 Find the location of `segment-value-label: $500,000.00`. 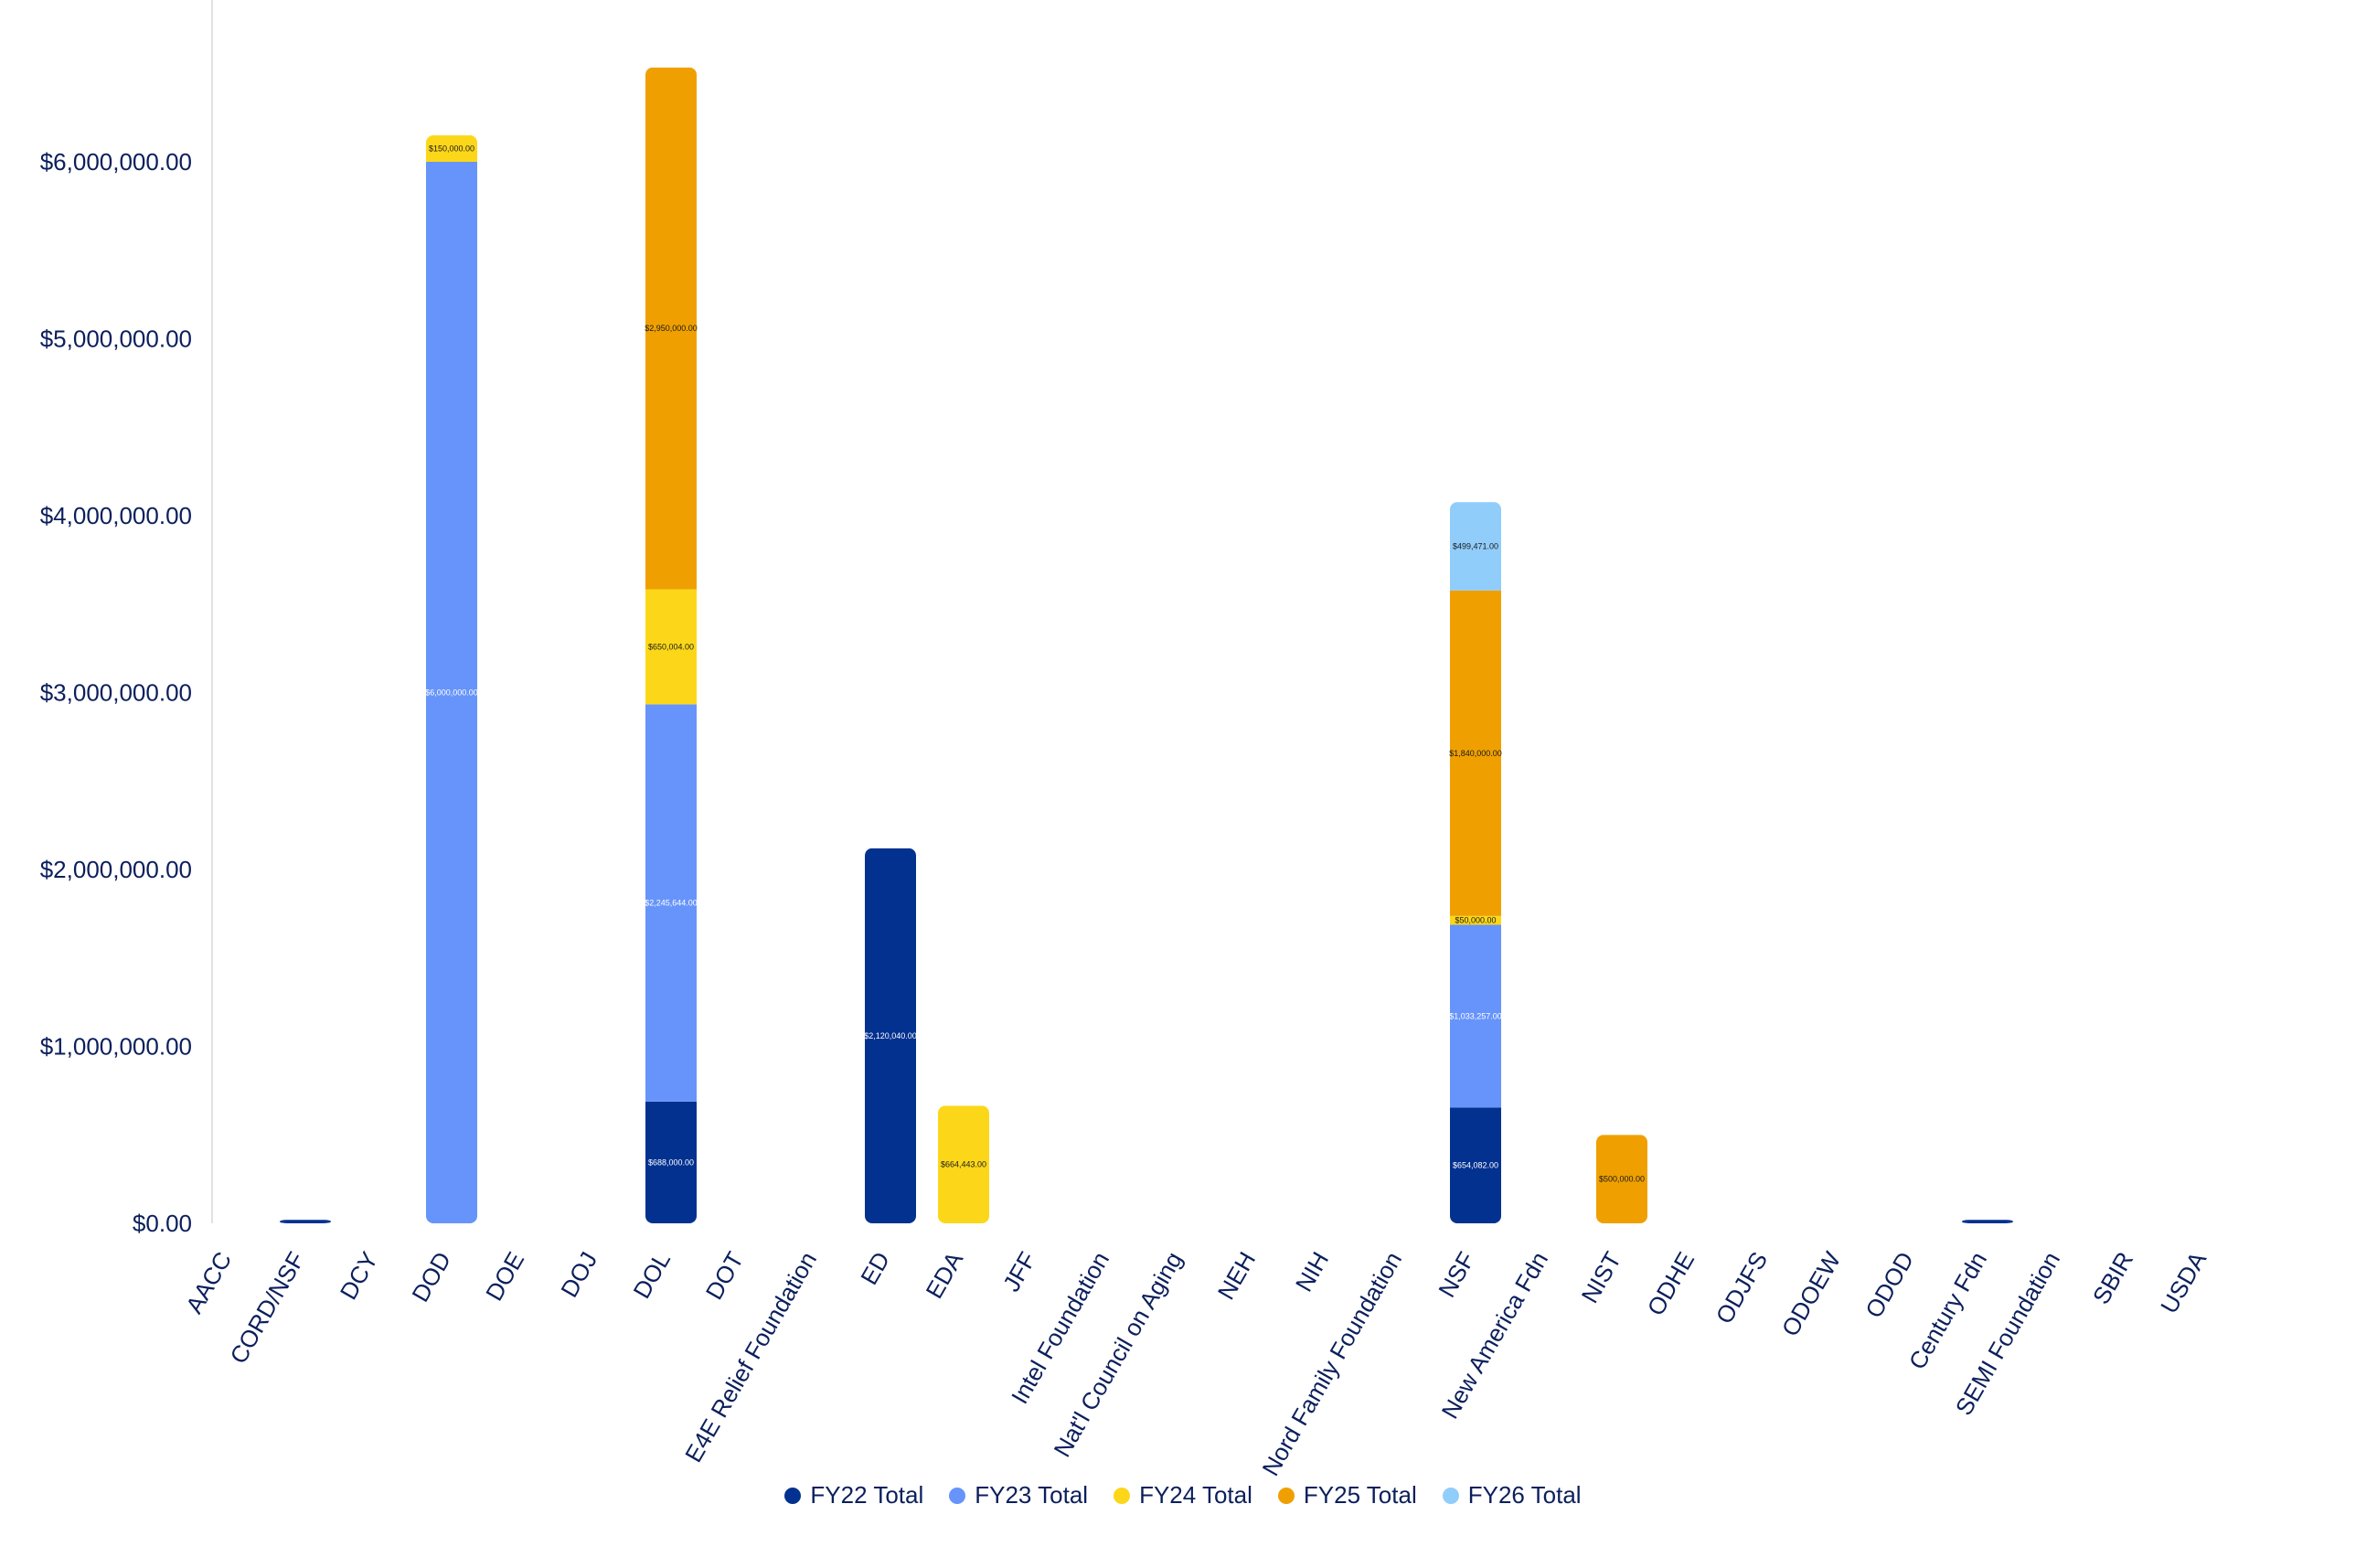

segment-value-label: $500,000.00 is located at coordinates (1622, 1179).